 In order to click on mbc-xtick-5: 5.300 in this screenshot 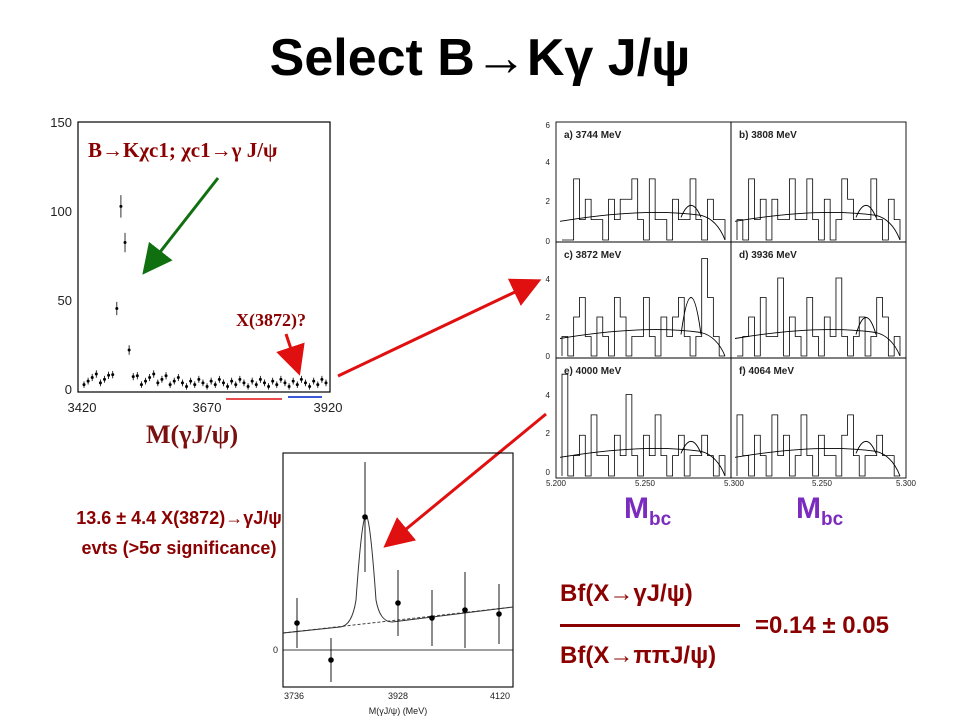, I will do `click(906, 483)`.